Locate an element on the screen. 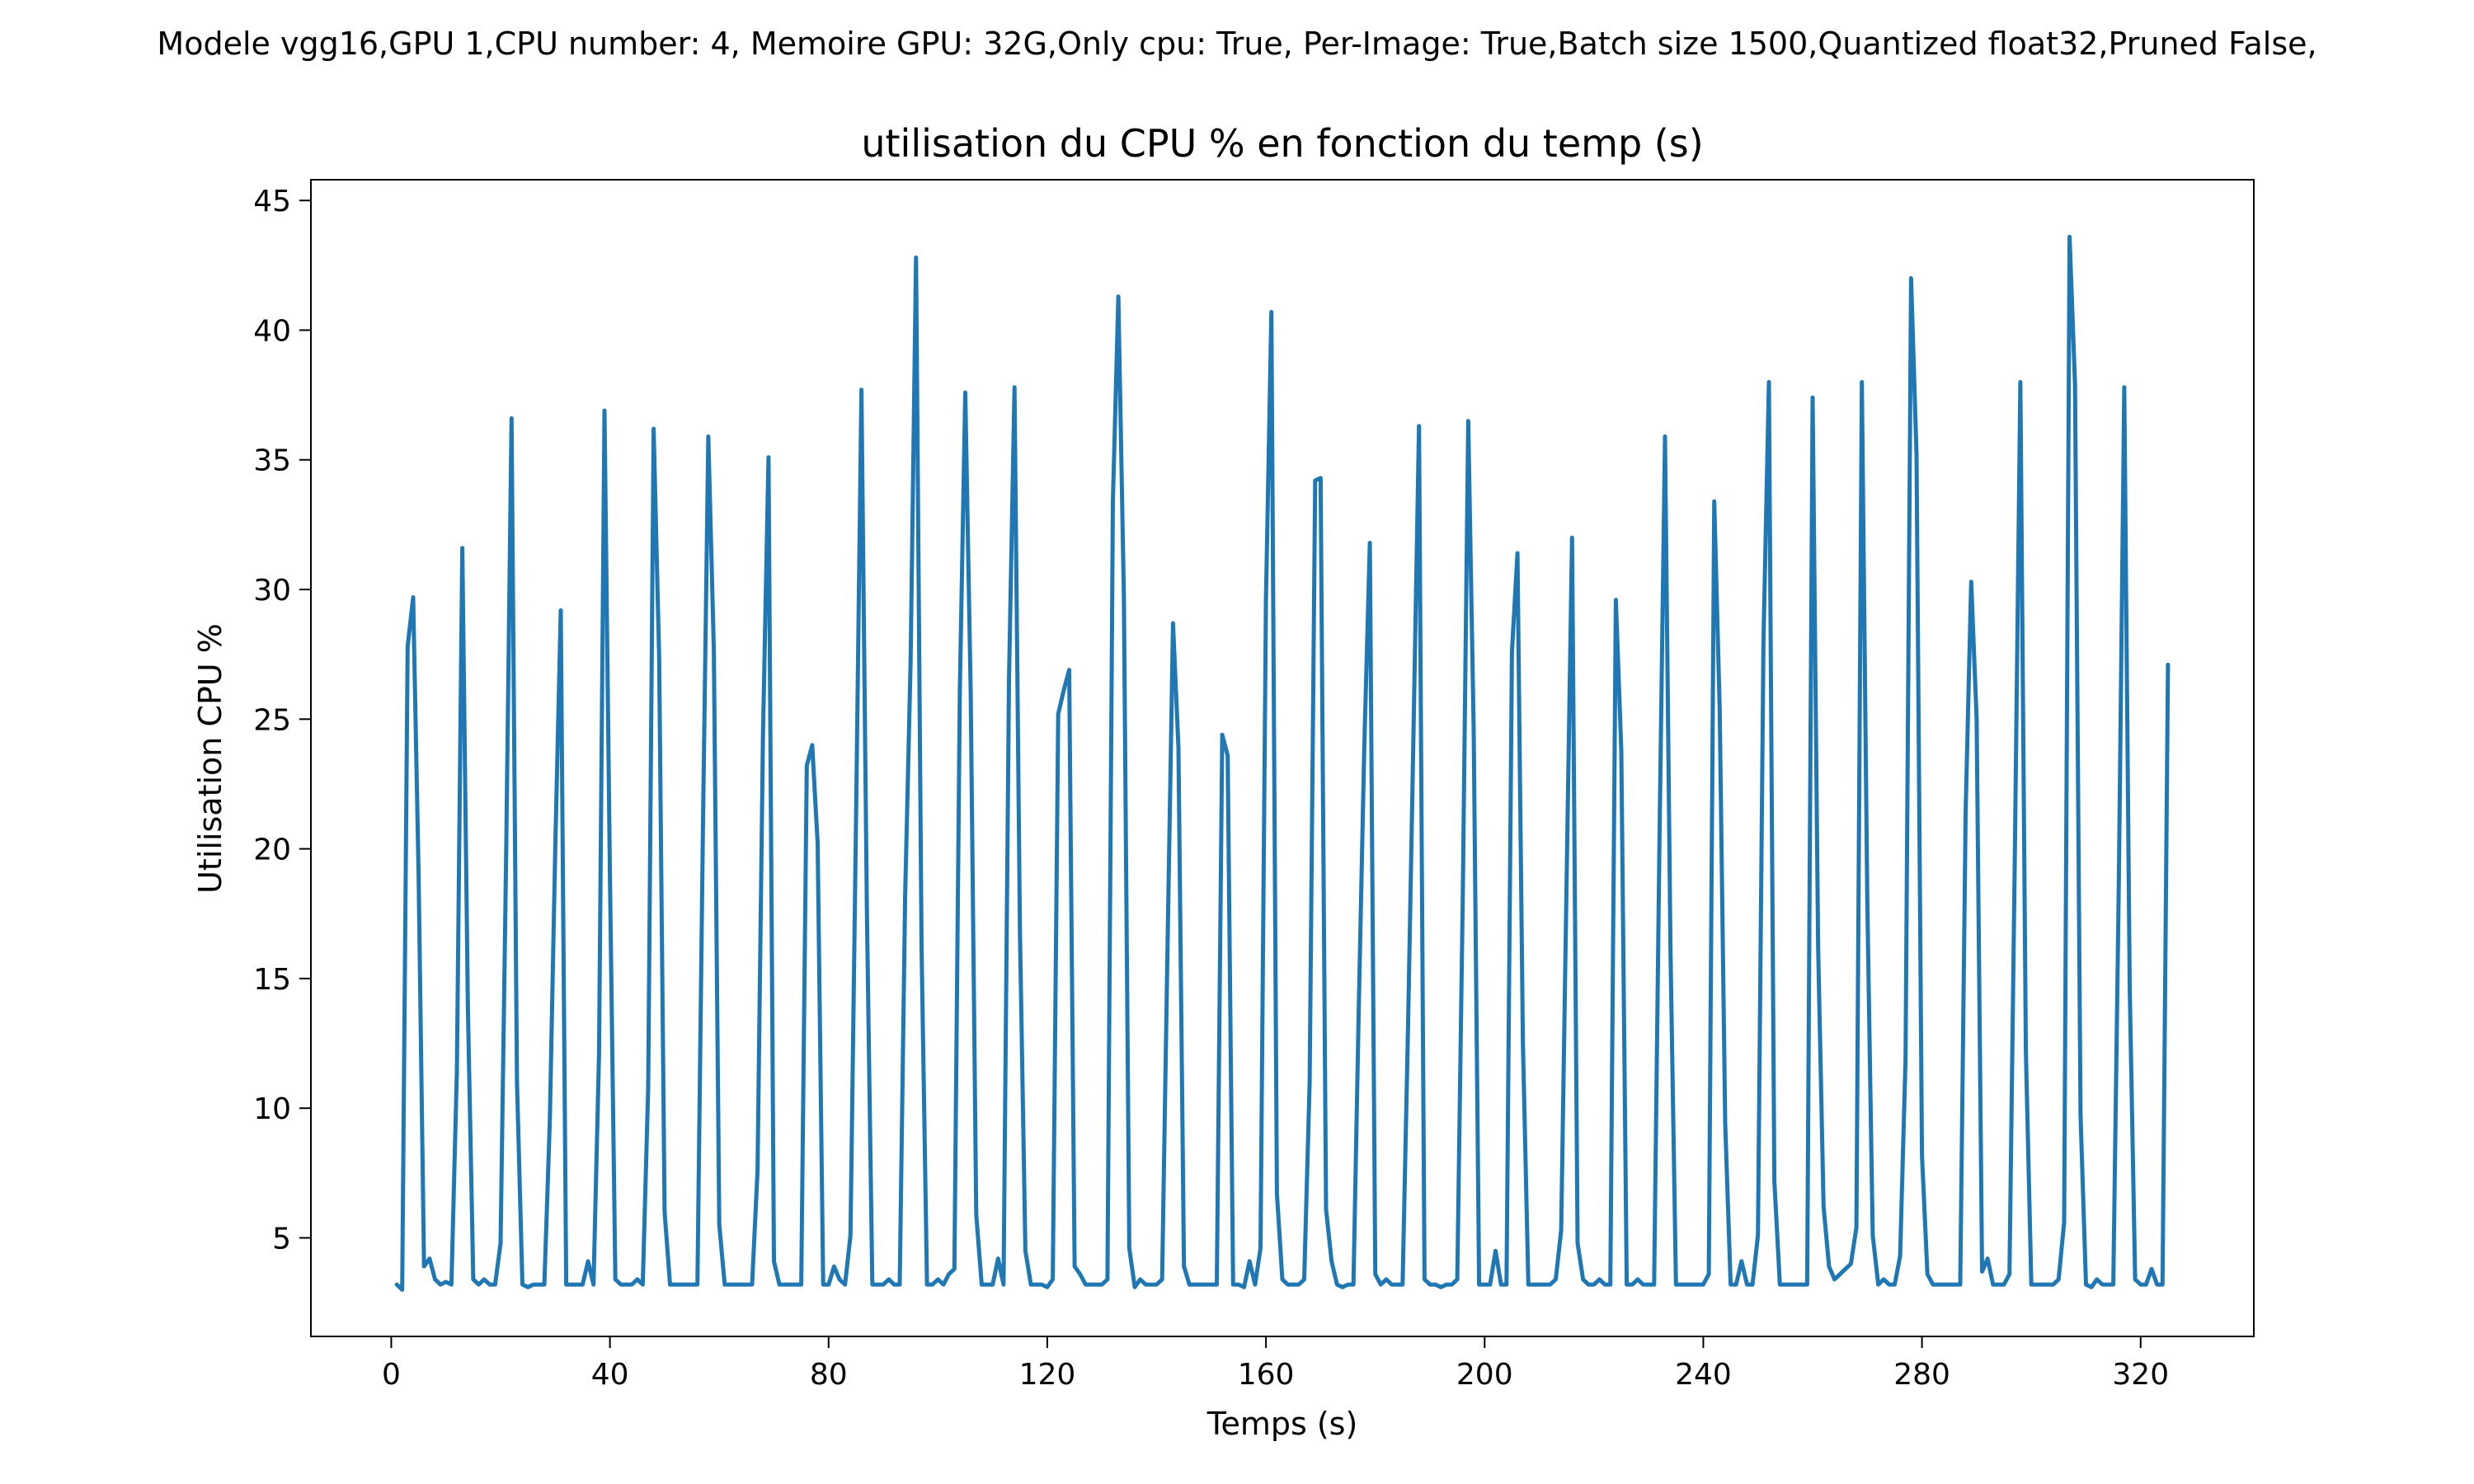 The width and height of the screenshot is (2474, 1484). y-tick-label: 35 is located at coordinates (272, 461).